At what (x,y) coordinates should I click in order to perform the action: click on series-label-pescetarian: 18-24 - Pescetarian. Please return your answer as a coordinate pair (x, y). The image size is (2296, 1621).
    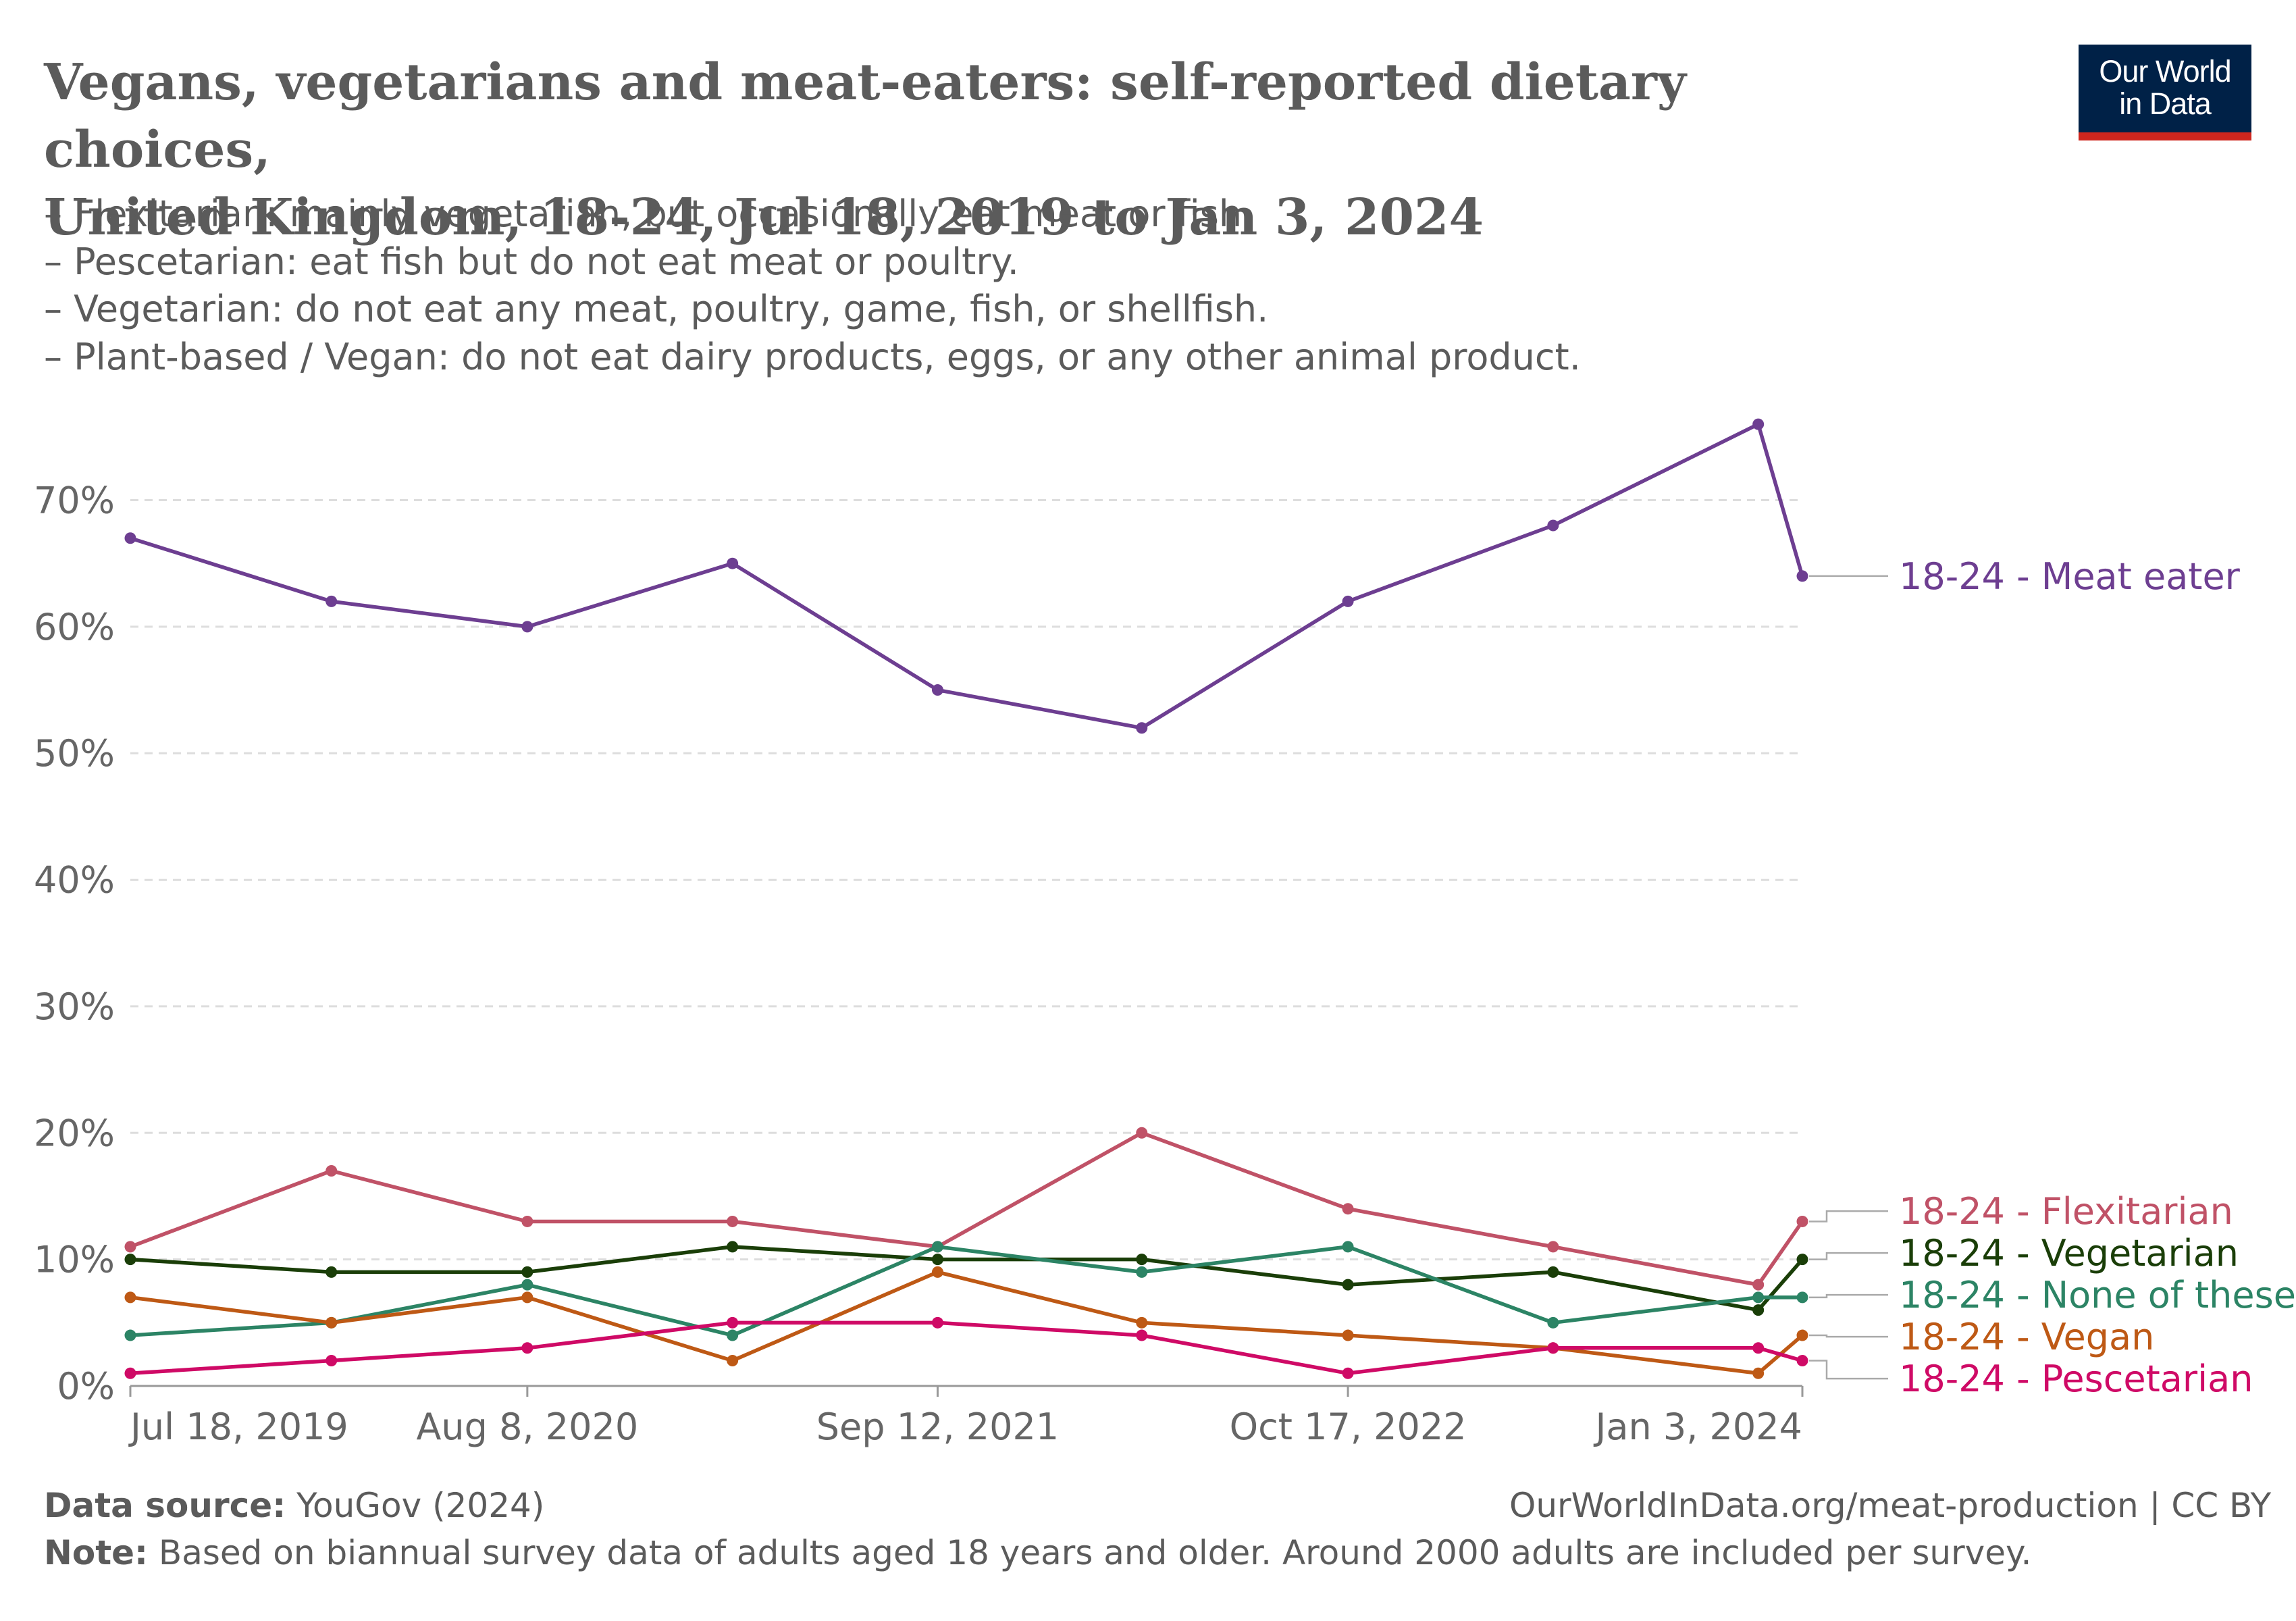
    Looking at the image, I should click on (2076, 1379).